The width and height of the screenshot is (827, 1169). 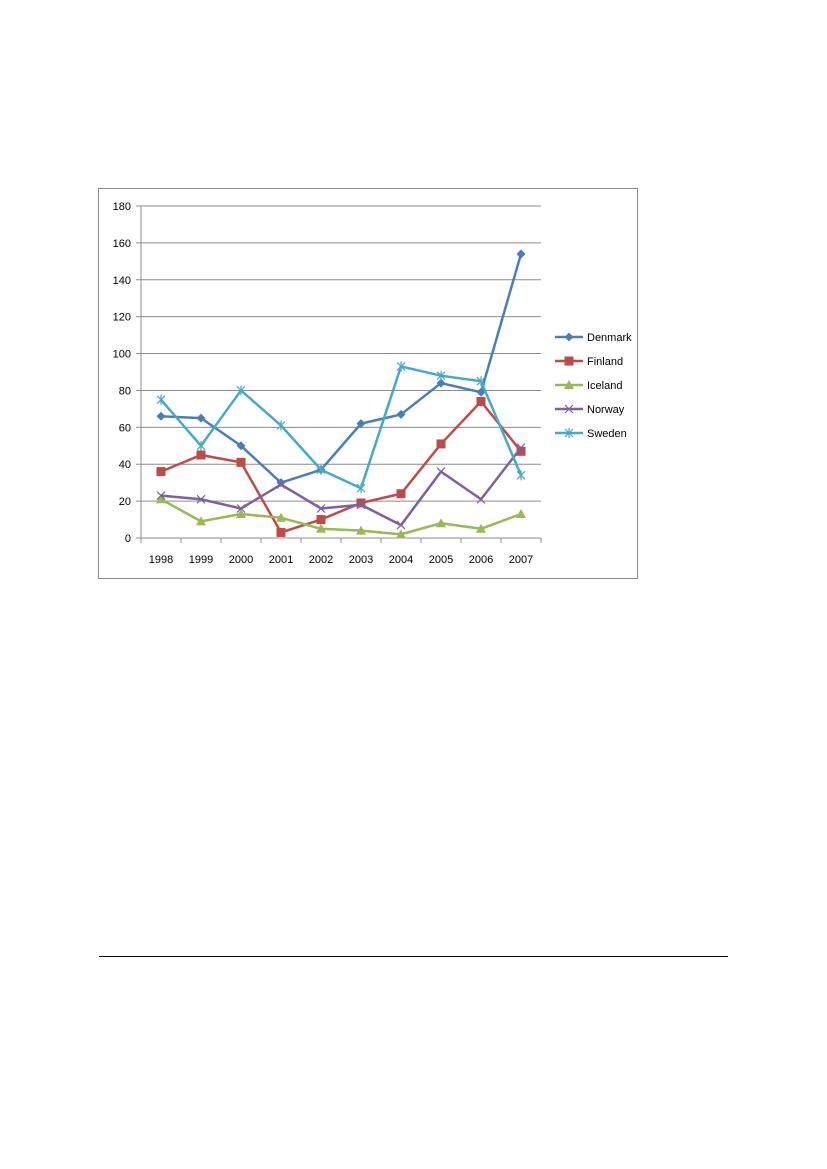 I want to click on y-tick-label: 100, so click(x=122, y=355).